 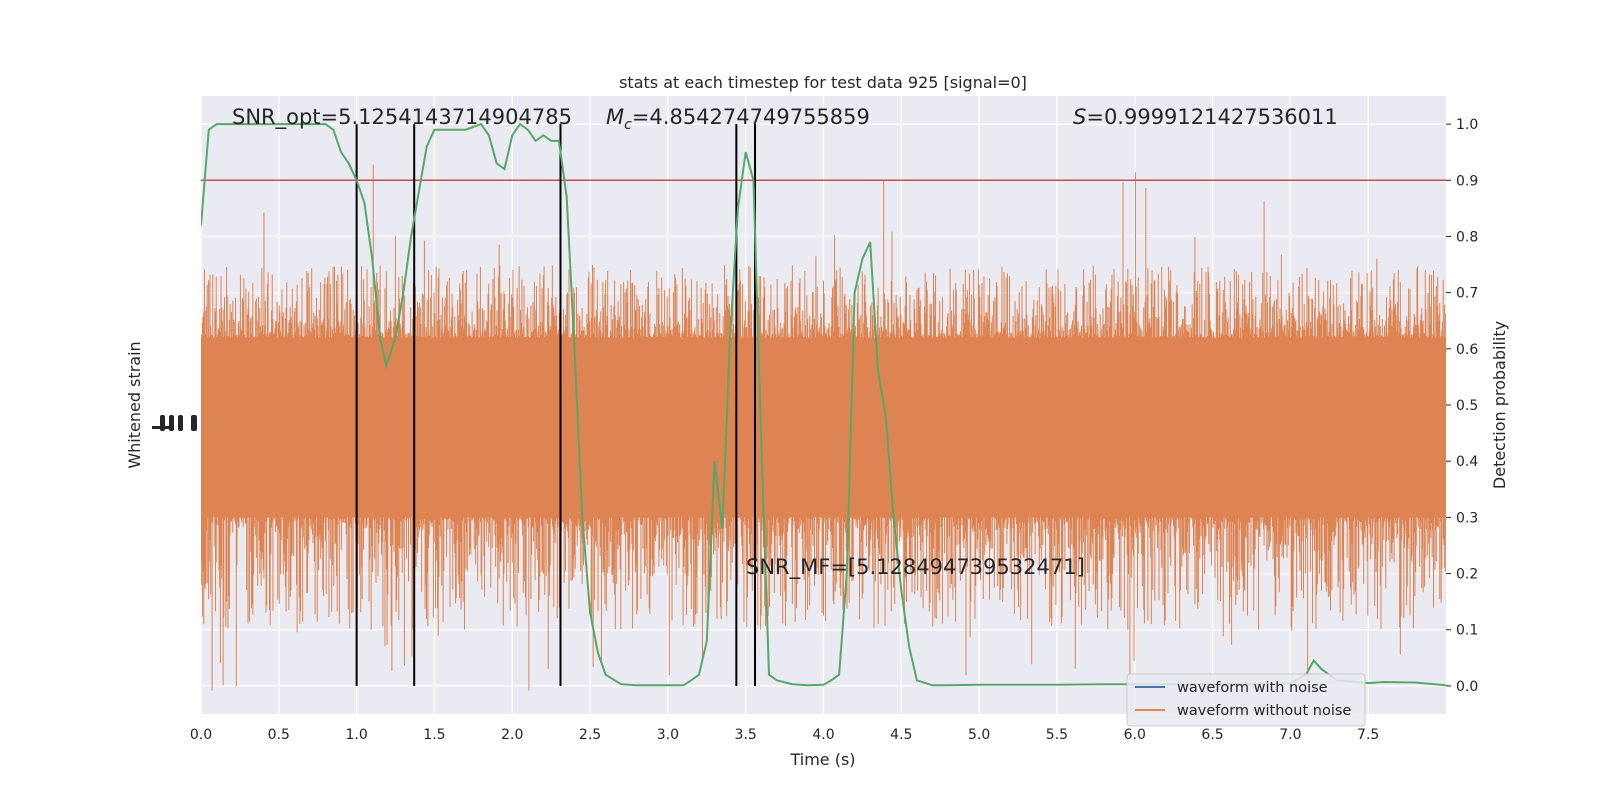 I want to click on y-tick-label-right: 0.0, so click(x=1467, y=687).